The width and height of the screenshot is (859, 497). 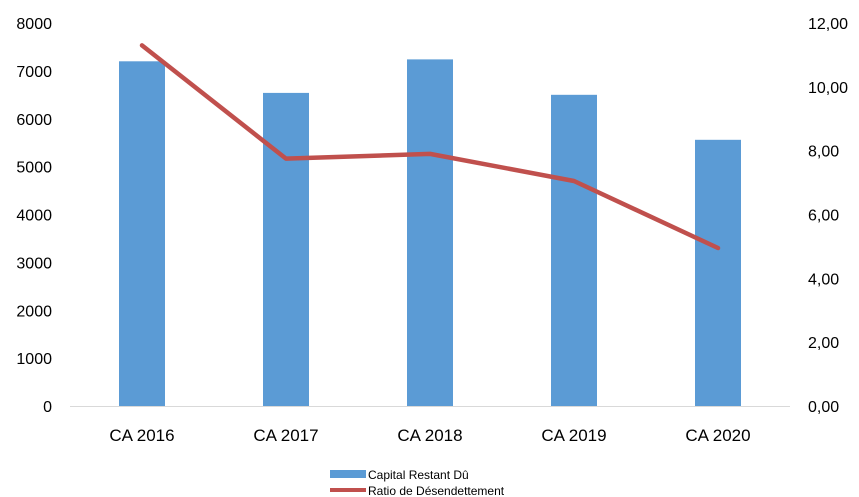 I want to click on left-tick-label: 2000, so click(x=34, y=311).